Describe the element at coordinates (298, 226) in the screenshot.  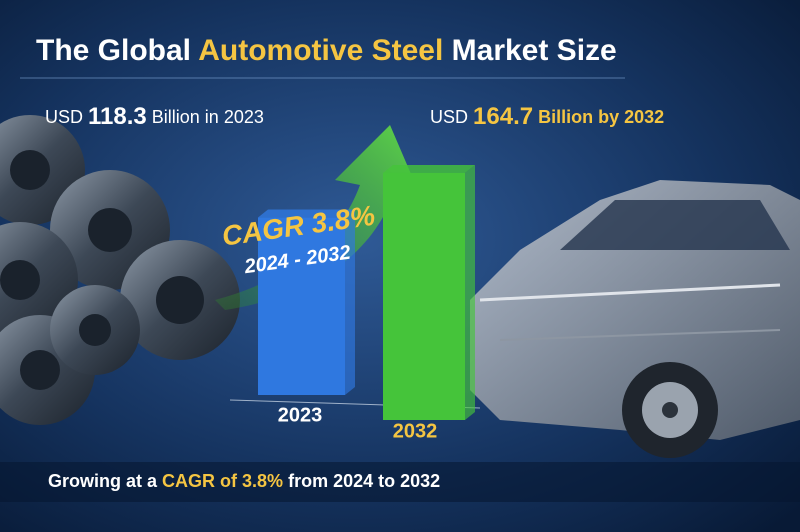
I see `cagr-text: CAGR 3.8%` at that location.